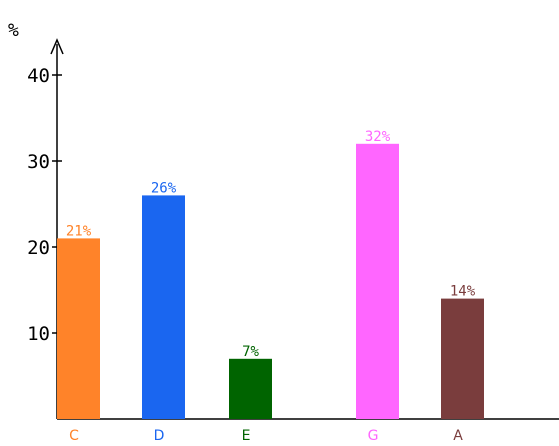 Image resolution: width=559 pixels, height=446 pixels. Describe the element at coordinates (462, 358) in the screenshot. I see `bar-a` at that location.